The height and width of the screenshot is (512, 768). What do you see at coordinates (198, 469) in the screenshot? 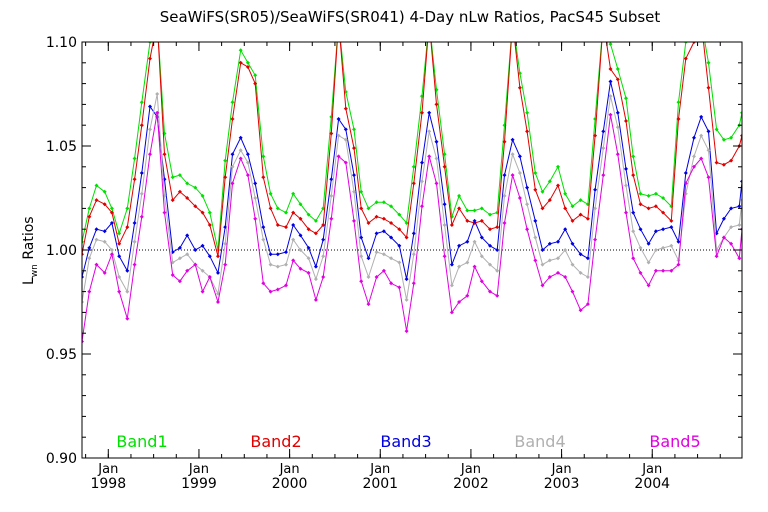
I see `x-tick-label-month: Jan` at bounding box center [198, 469].